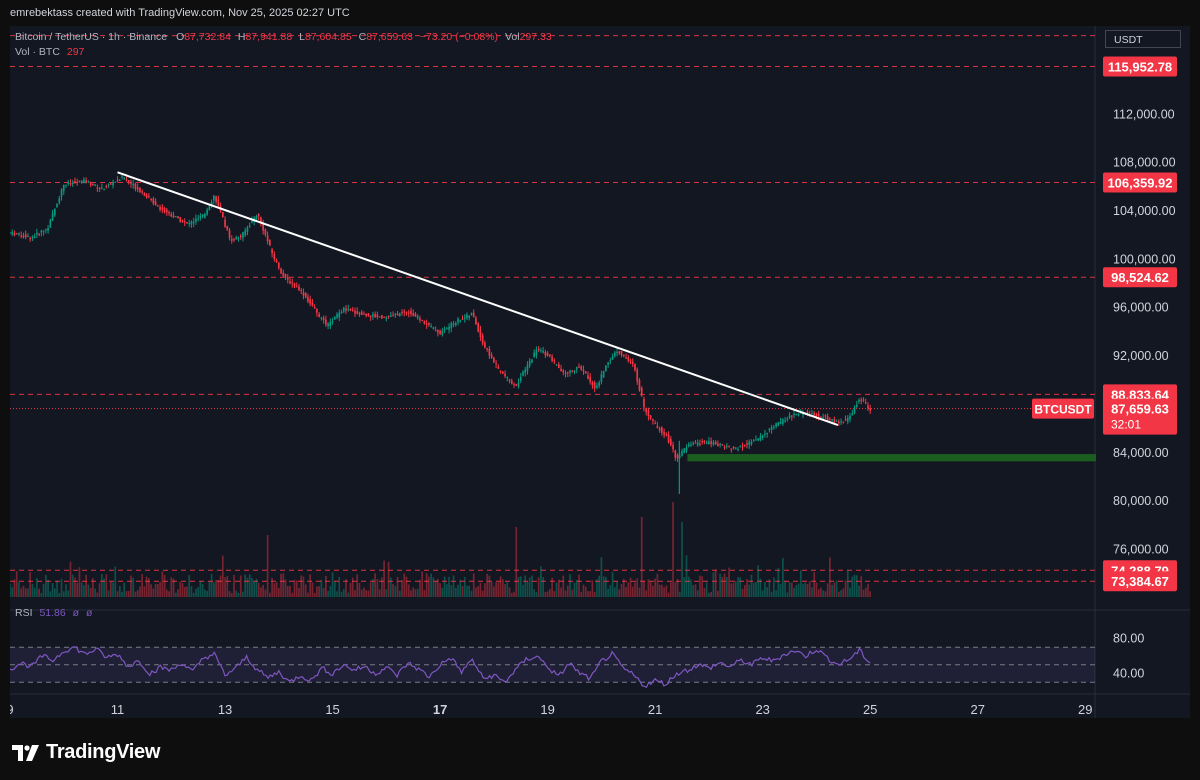 This screenshot has height=780, width=1200. I want to click on rsi-extra-2: ø, so click(89, 613).